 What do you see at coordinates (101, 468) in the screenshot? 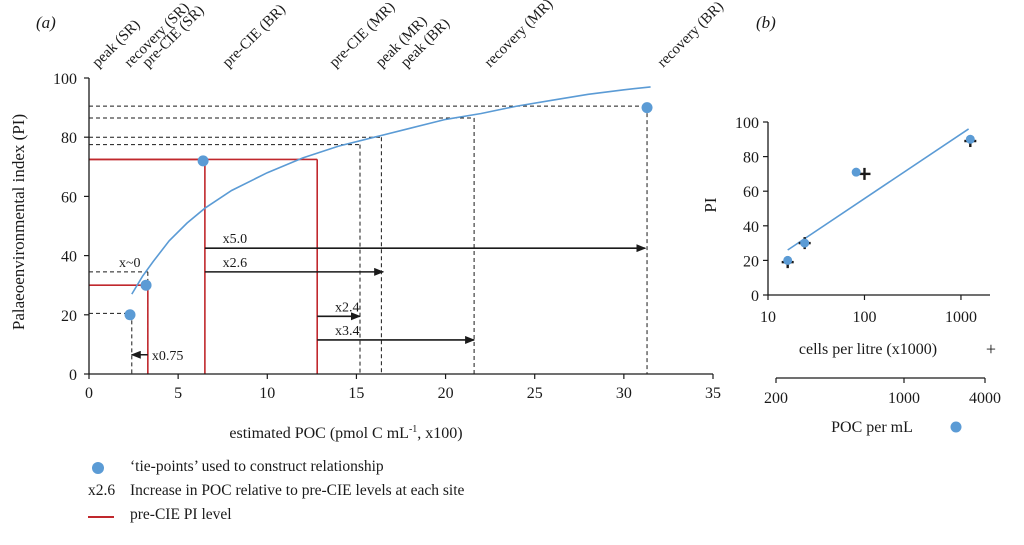
I see `legend-dot-icon` at bounding box center [101, 468].